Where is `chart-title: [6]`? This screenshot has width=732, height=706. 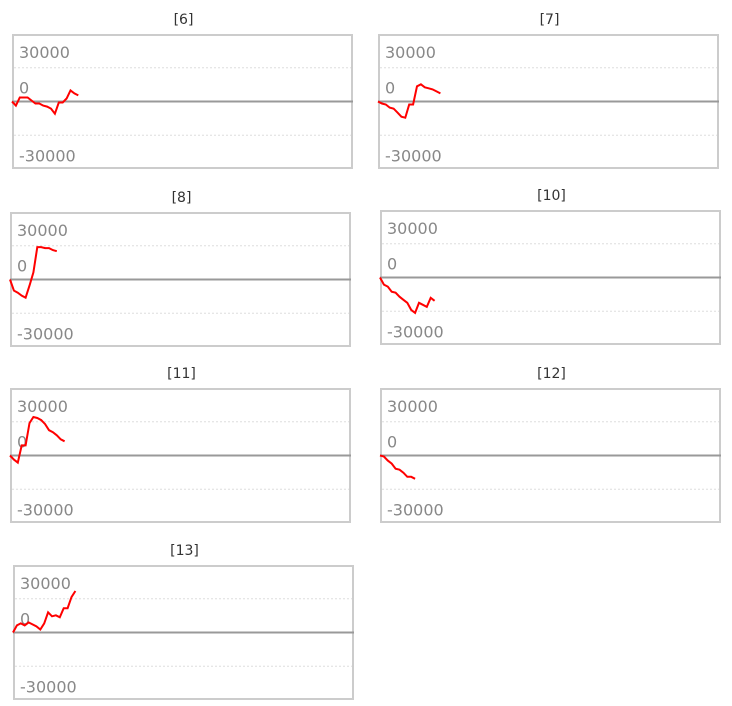 chart-title: [6] is located at coordinates (183, 20).